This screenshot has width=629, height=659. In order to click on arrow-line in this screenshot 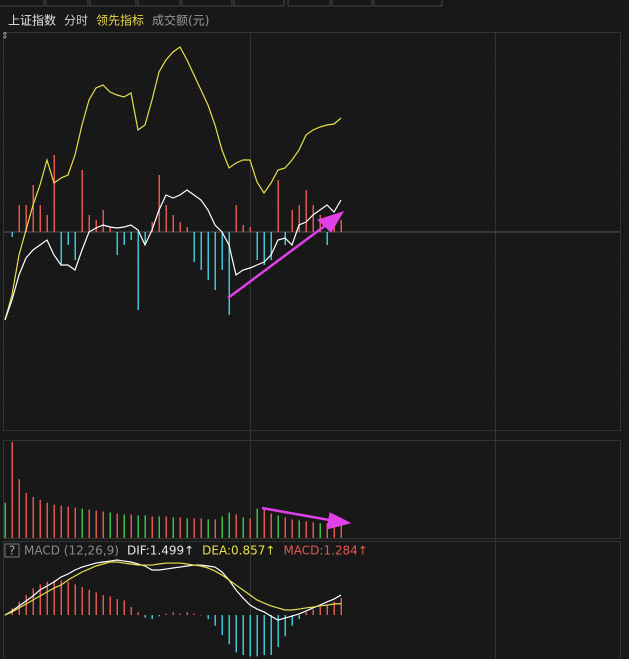, I will do `click(298, 514)`.